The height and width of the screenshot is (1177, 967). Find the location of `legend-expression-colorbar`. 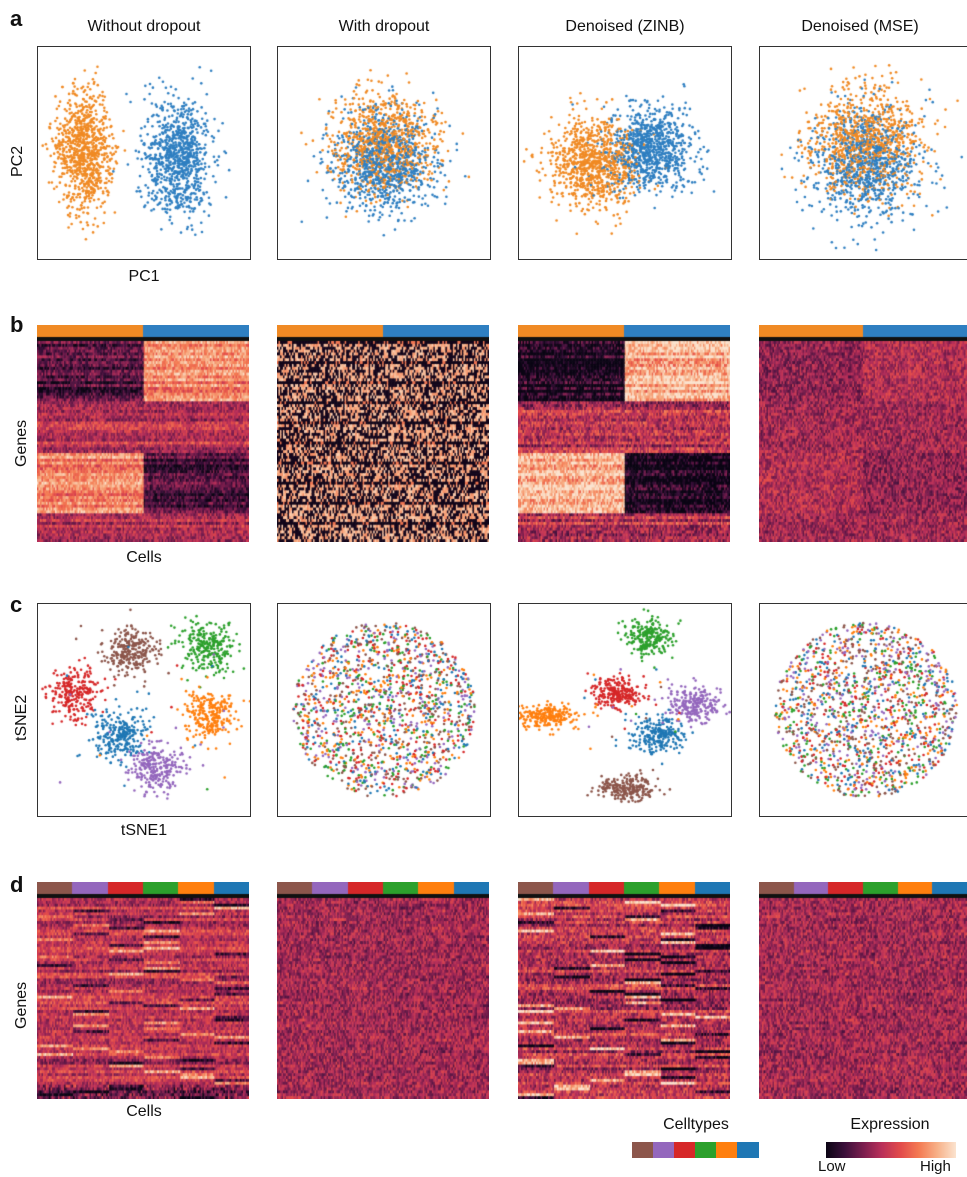

legend-expression-colorbar is located at coordinates (891, 1150).